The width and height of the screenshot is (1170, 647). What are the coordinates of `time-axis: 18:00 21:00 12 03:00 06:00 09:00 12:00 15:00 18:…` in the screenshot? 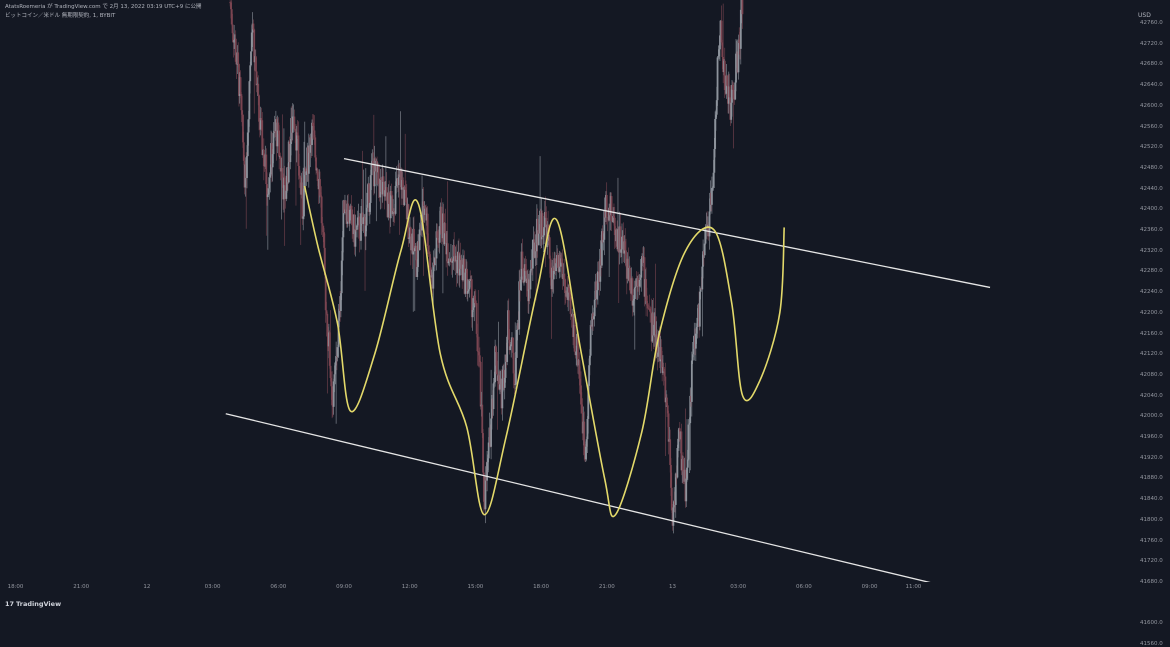 It's located at (567, 589).